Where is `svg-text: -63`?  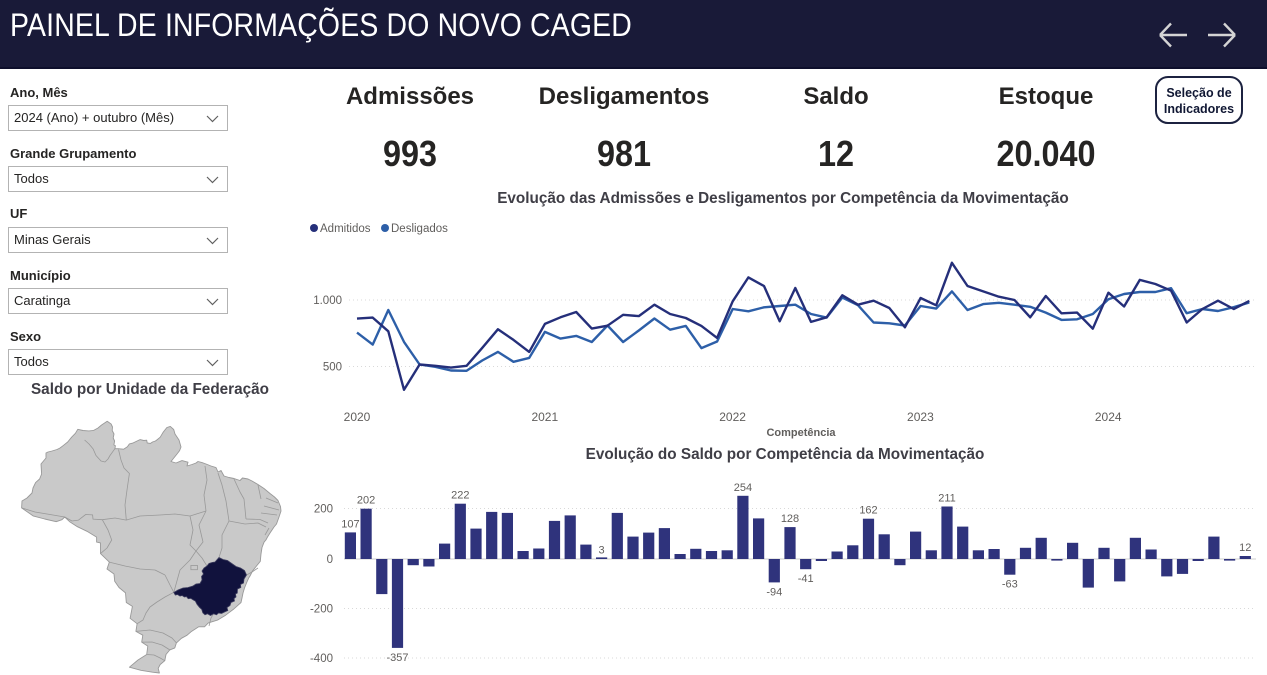
svg-text: -63 is located at coordinates (1010, 585).